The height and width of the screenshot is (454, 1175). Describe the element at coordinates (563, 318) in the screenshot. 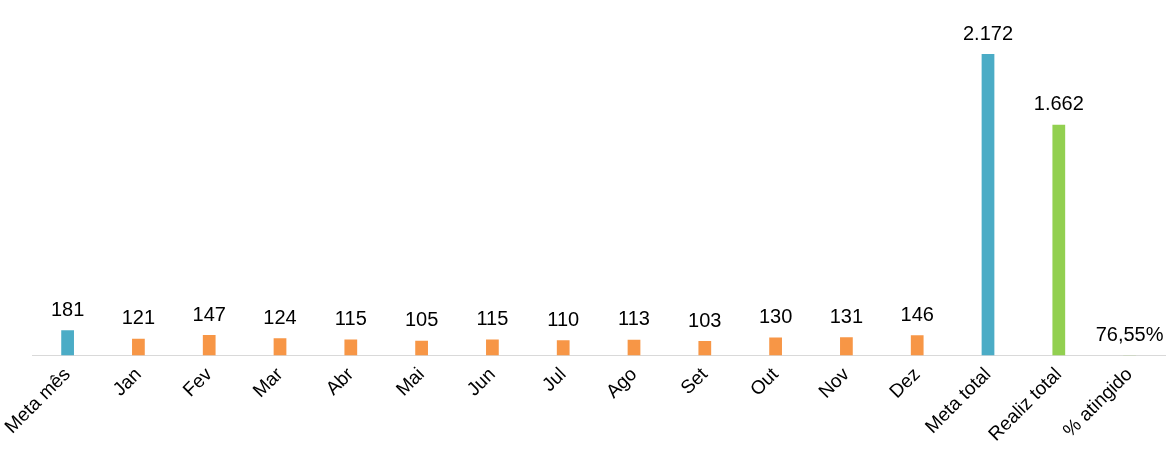

I see `data-label: 110` at that location.